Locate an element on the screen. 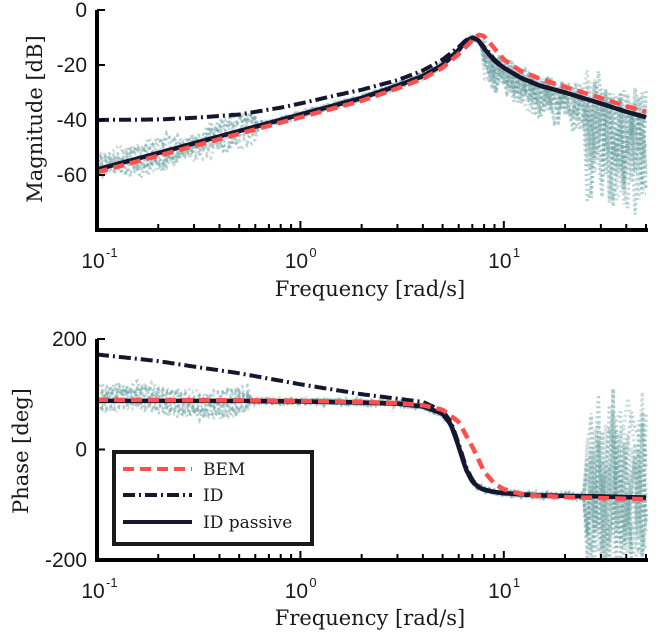 Image resolution: width=672 pixels, height=636 pixels. magnitude-x-tick-exponent: 1 is located at coordinates (516, 252).